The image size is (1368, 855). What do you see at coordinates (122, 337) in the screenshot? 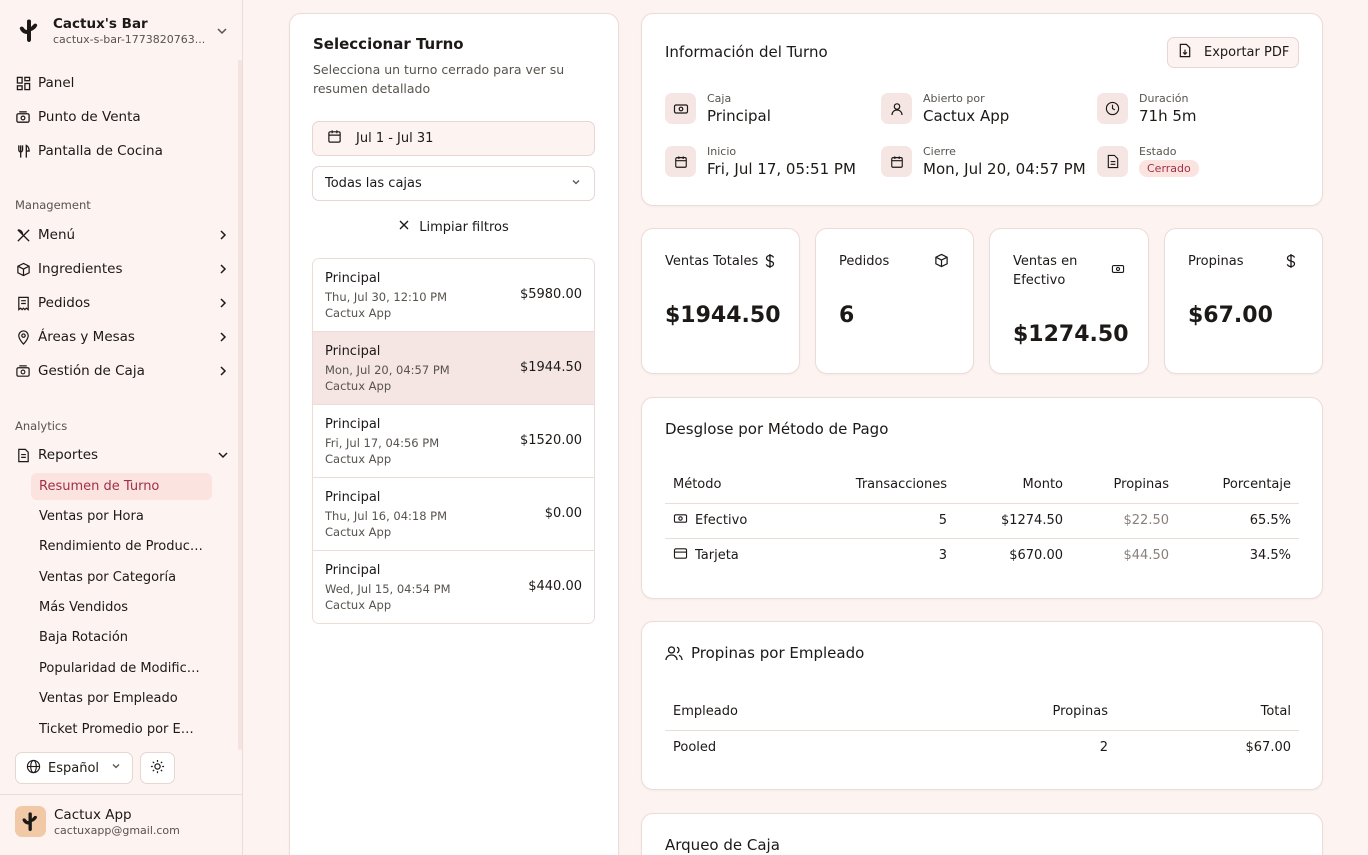
I see `sidebar-item-areas: Áreas y Mesas` at bounding box center [122, 337].